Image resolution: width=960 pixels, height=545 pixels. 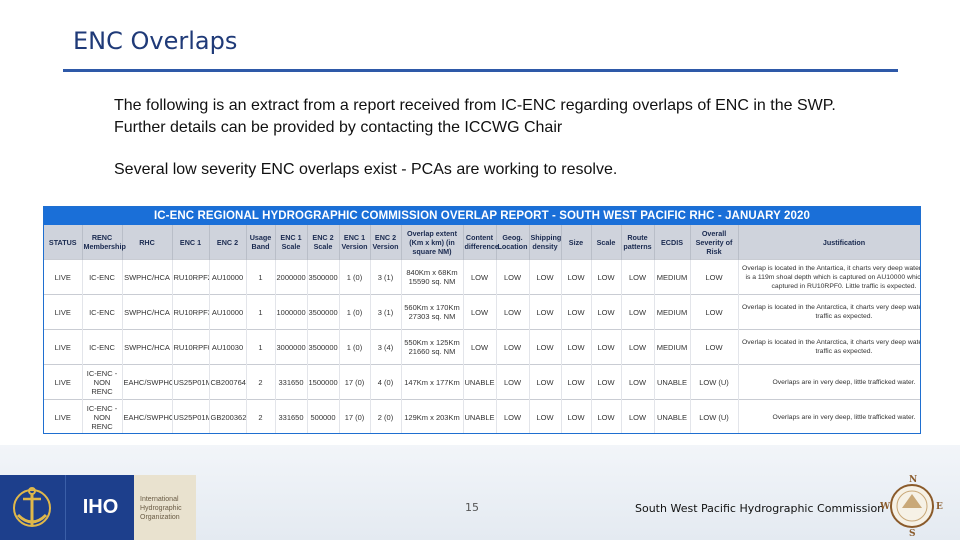 I want to click on table-cell: 500000, so click(x=323, y=416).